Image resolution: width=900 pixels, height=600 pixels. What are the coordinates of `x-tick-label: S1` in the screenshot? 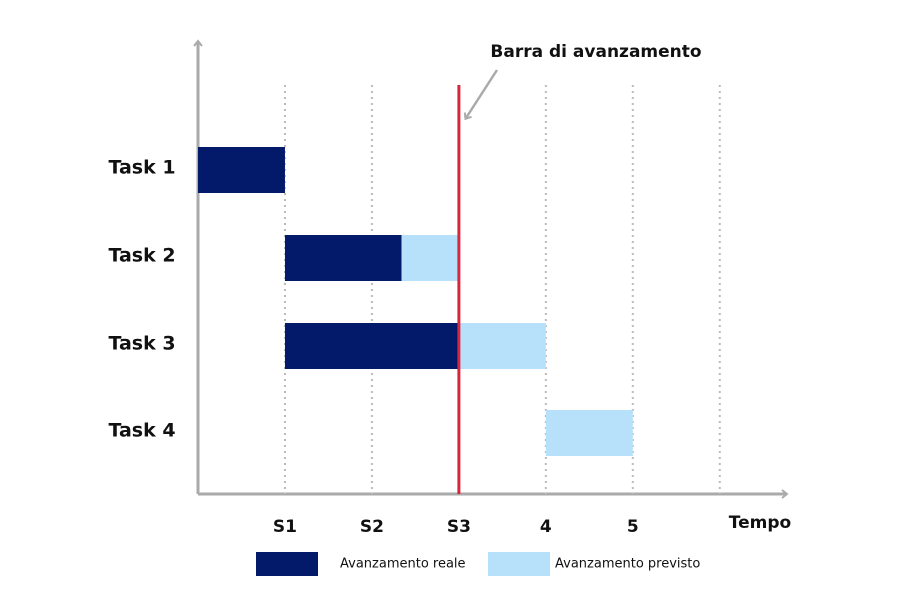 It's located at (285, 527).